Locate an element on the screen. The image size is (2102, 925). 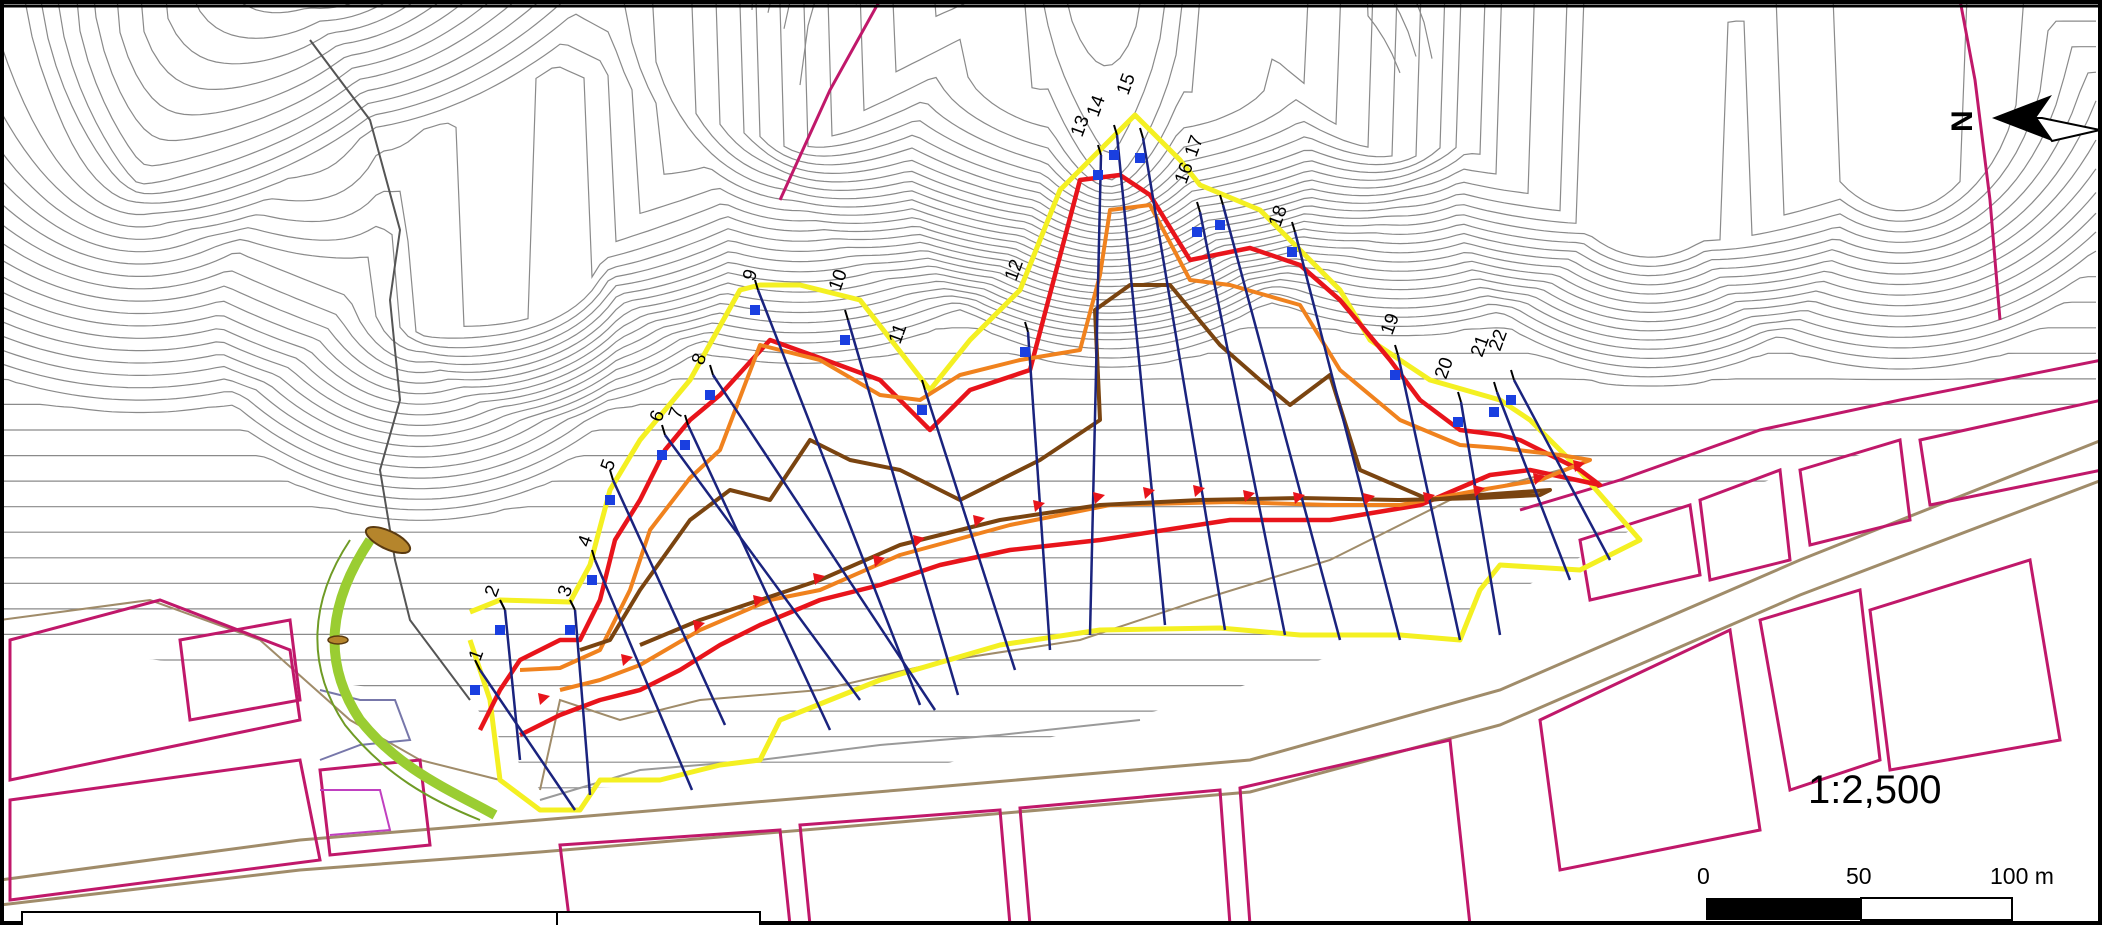
building-outline is located at coordinates (365, 725).